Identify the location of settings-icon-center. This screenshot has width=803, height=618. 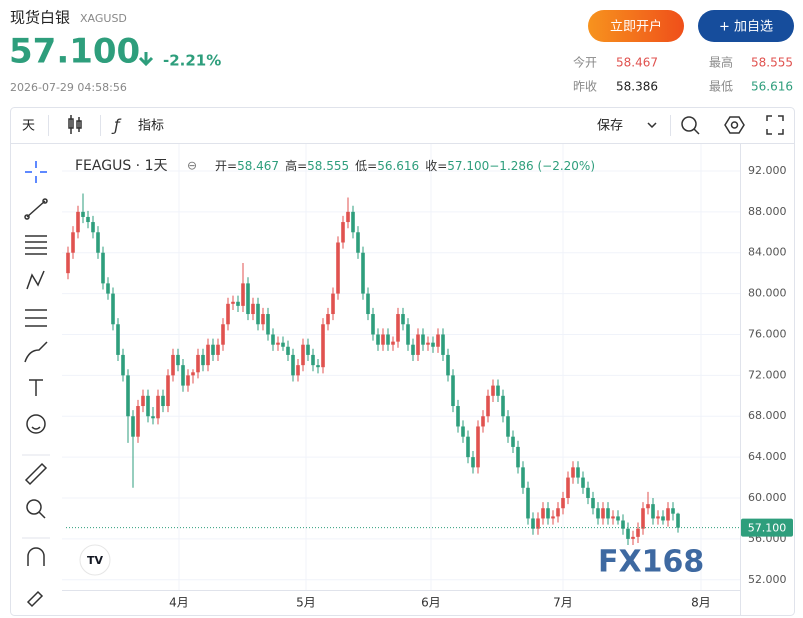
(734, 125).